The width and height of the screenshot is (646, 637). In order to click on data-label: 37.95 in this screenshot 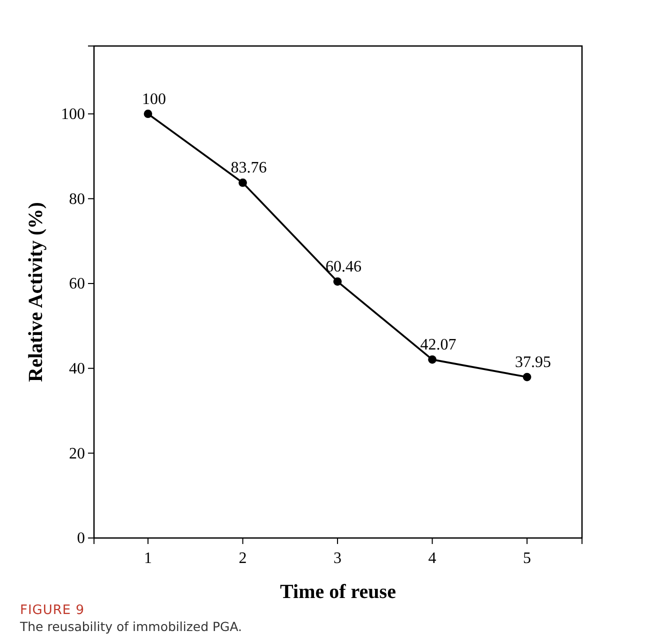, I will do `click(533, 363)`.